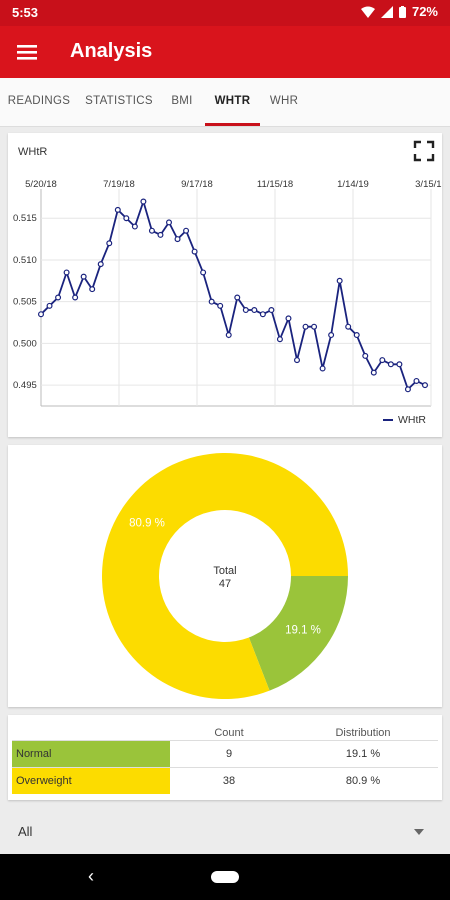 Image resolution: width=450 pixels, height=900 pixels. Describe the element at coordinates (232, 101) in the screenshot. I see `tab-whtr: WHTR` at that location.